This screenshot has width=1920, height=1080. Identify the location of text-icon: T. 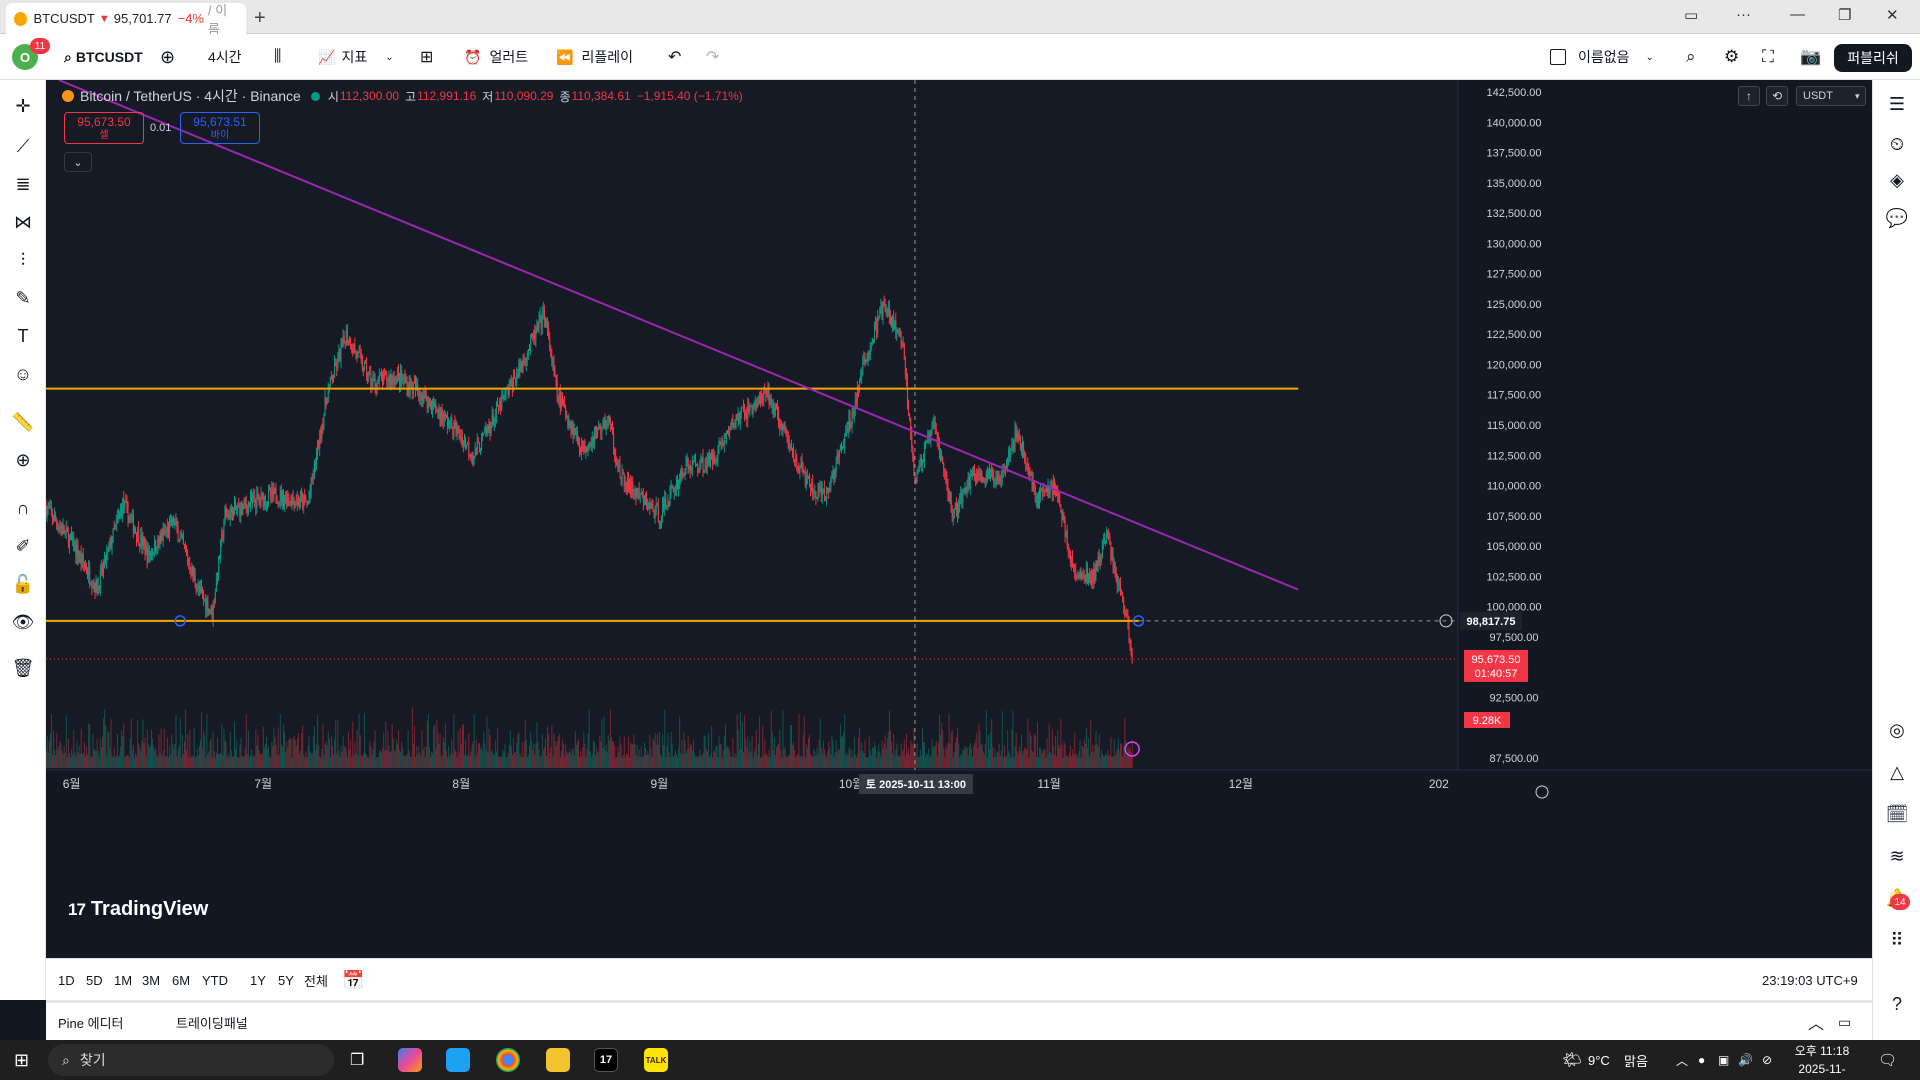
(23, 335).